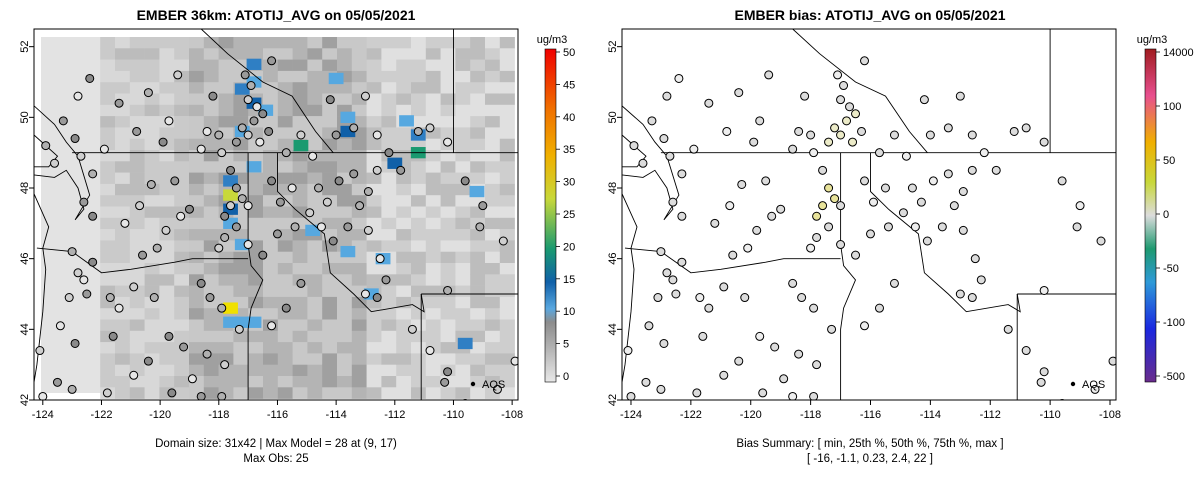 This screenshot has height=479, width=1200. I want to click on left-colorbar-ticks: 0 5 10 15 20 25 30 35 40 45 50, so click(565, 215).